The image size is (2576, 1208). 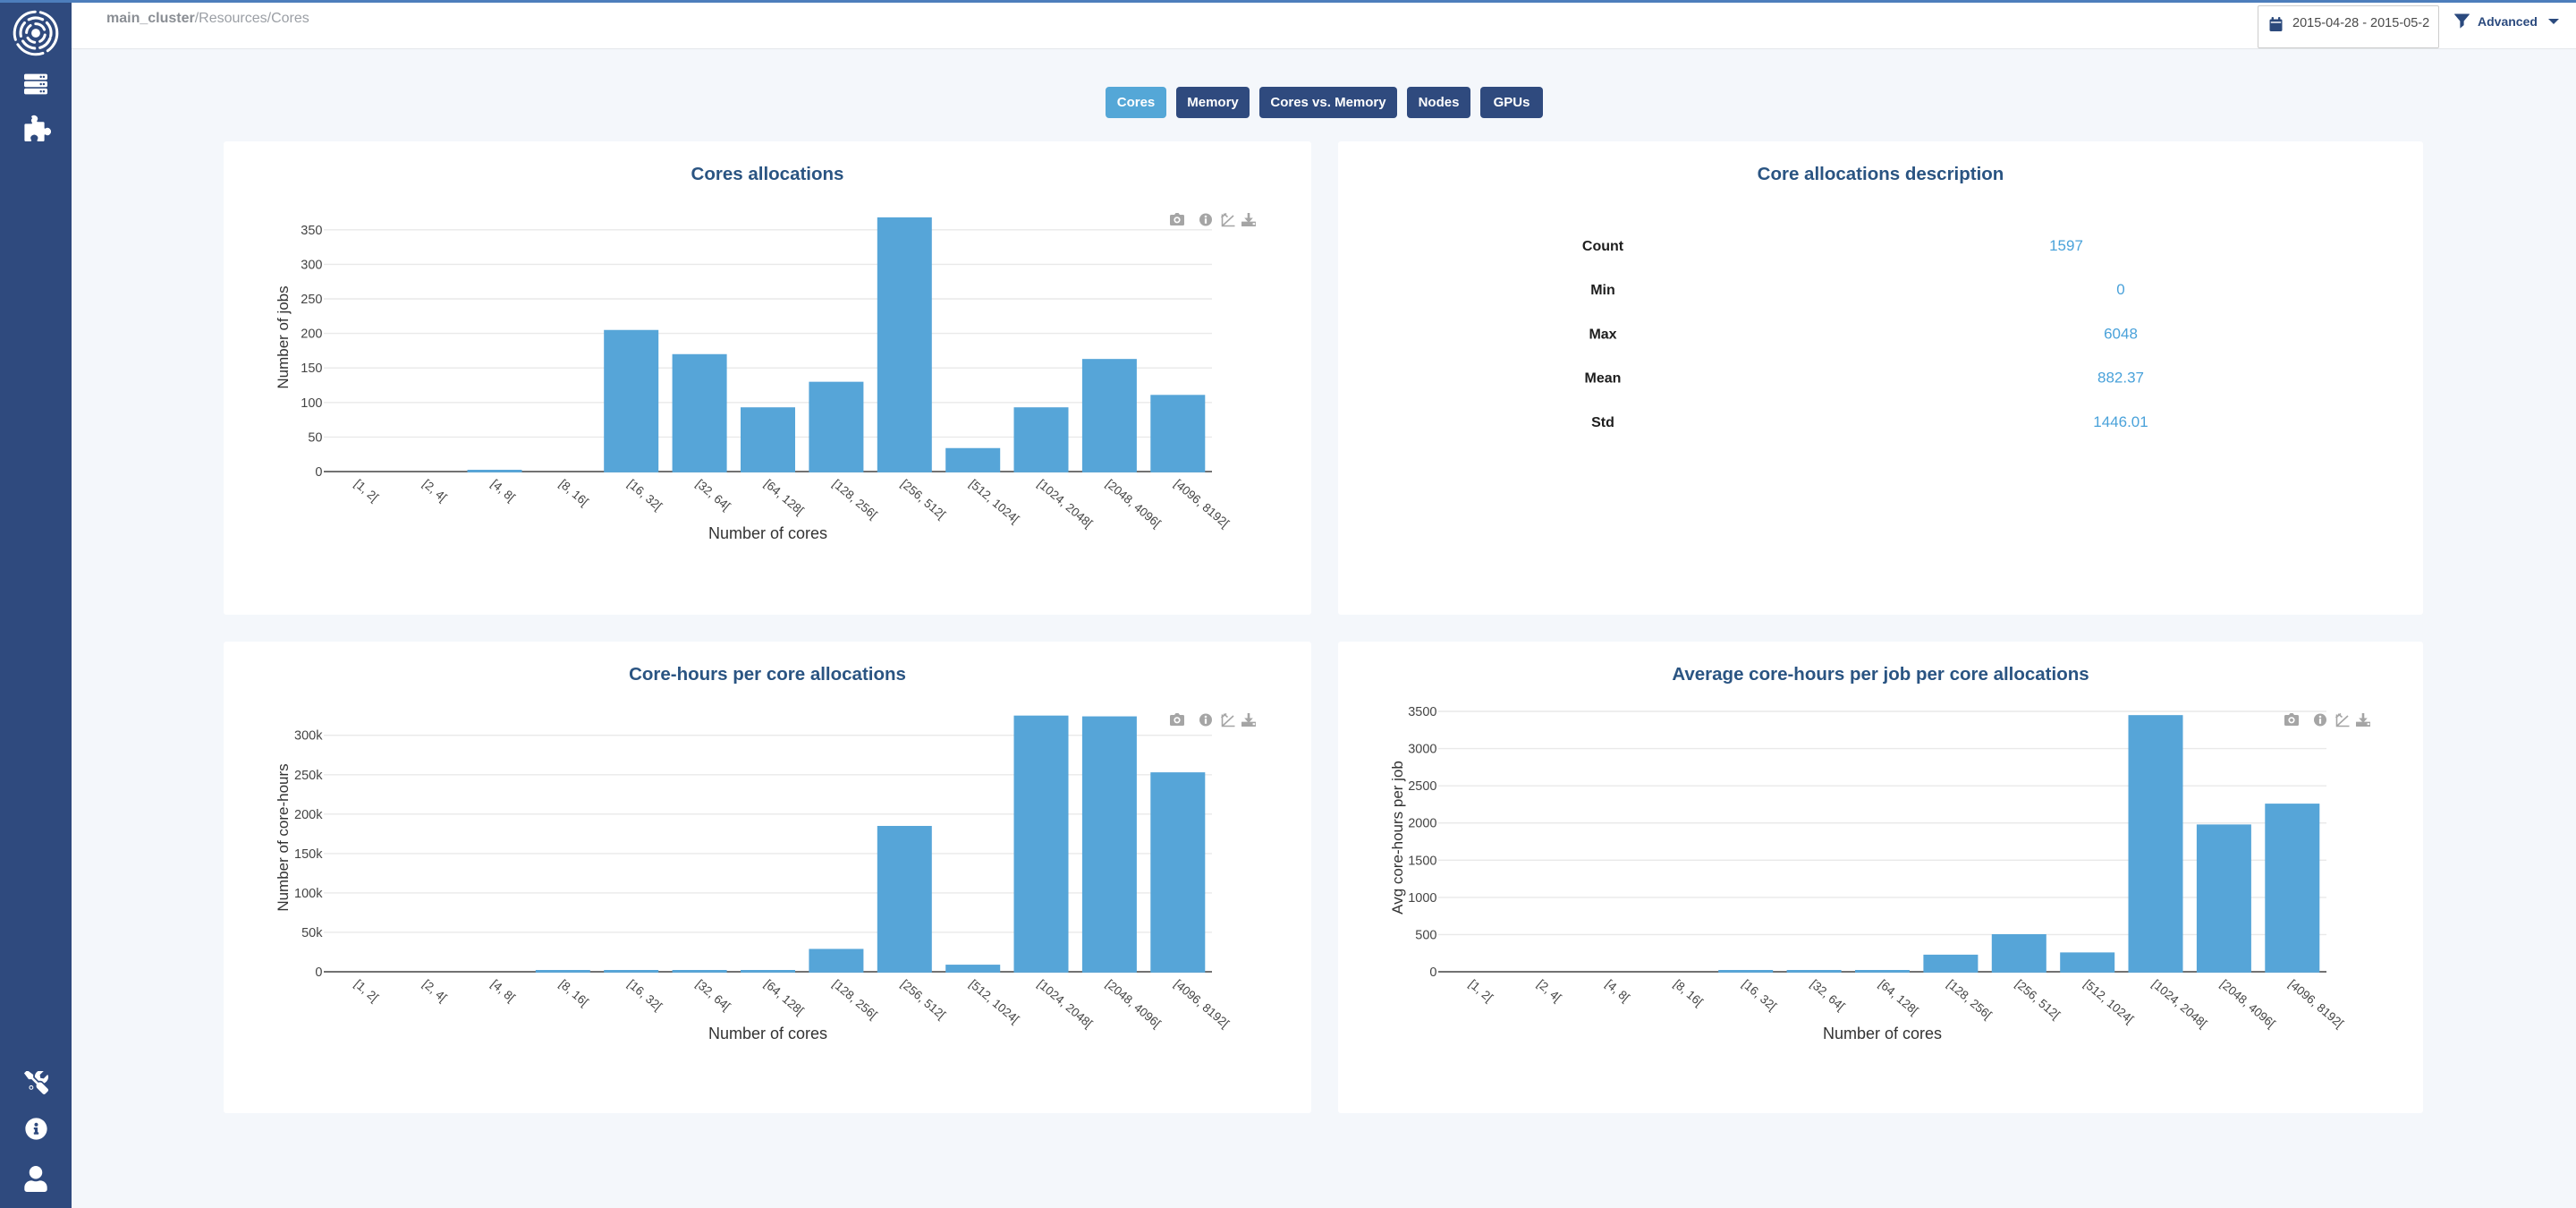 I want to click on svg-text: 100, so click(x=311, y=403).